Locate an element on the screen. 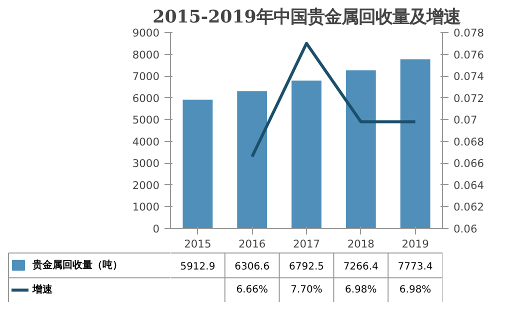 The image size is (515, 322). y-tick-label: 8000 is located at coordinates (146, 55).